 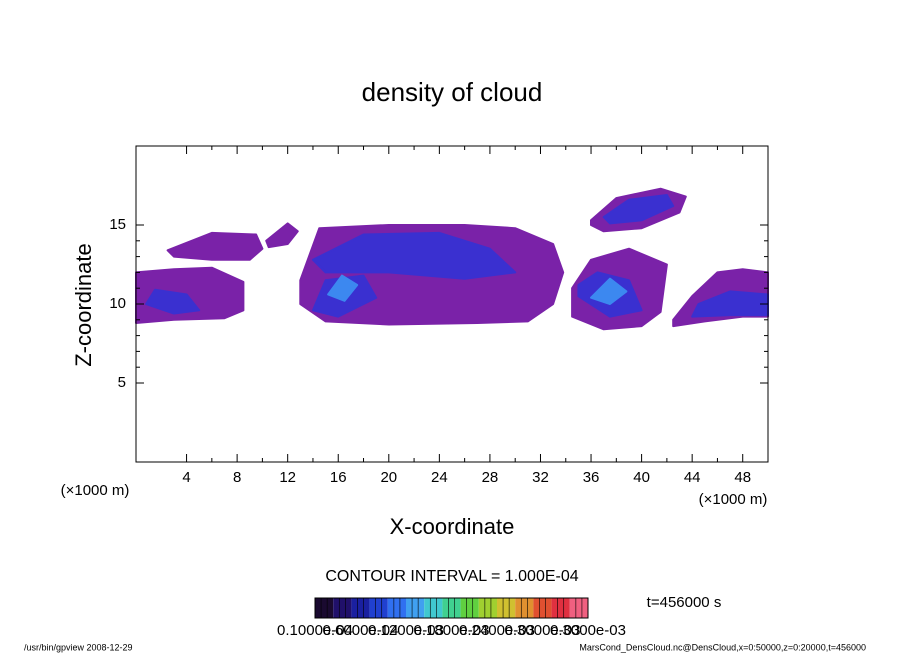 What do you see at coordinates (684, 602) in the screenshot?
I see `time-label: t=456000 s` at bounding box center [684, 602].